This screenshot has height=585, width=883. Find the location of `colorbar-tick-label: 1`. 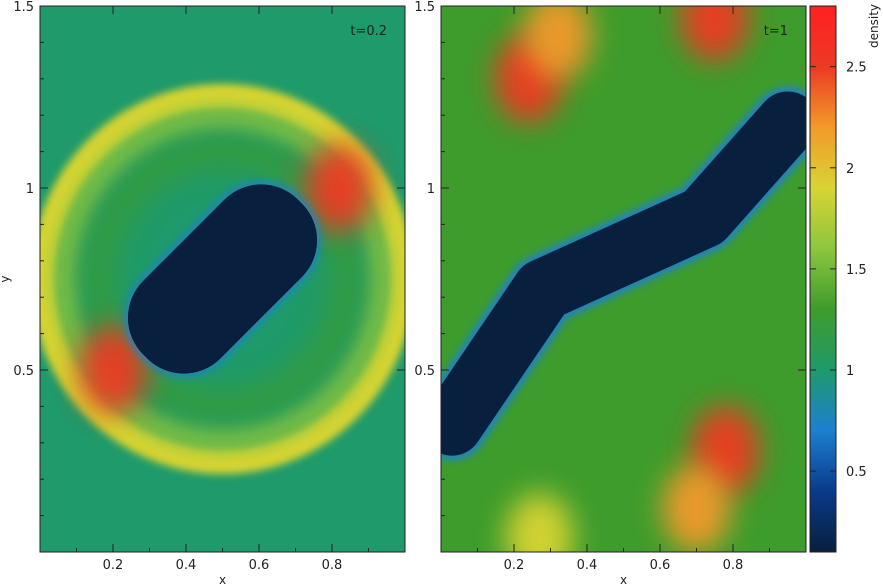

colorbar-tick-label: 1 is located at coordinates (850, 371).